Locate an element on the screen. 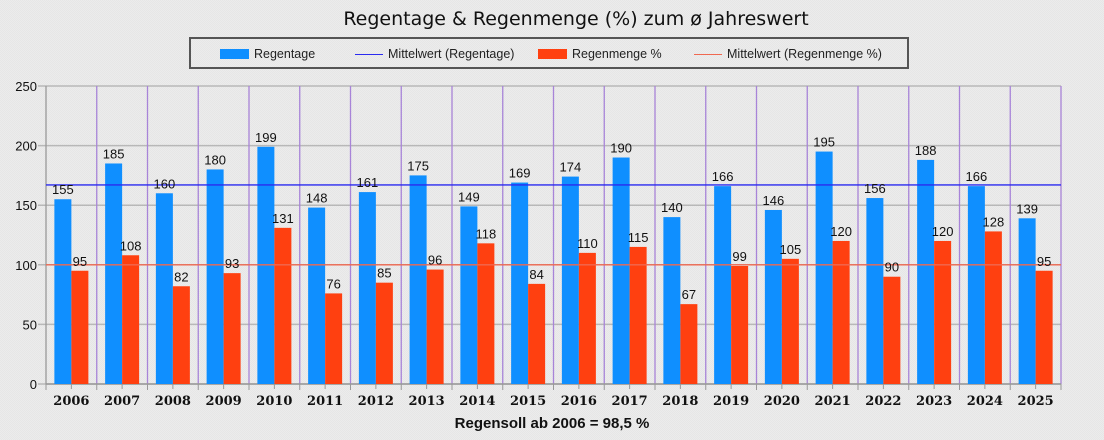 This screenshot has width=1104, height=440. bar-regenmenge-2022 is located at coordinates (892, 330).